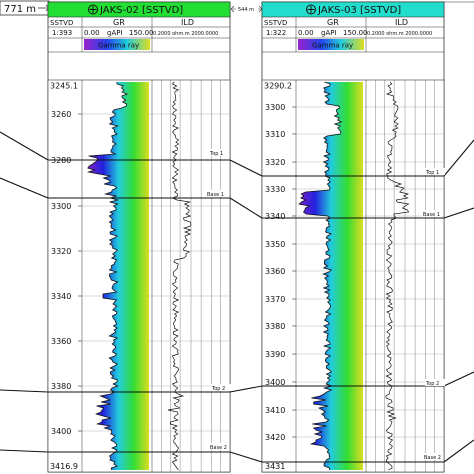 The height and width of the screenshot is (474, 474). I want to click on well-title: JAKS-03 [SSTVD], so click(359, 10).